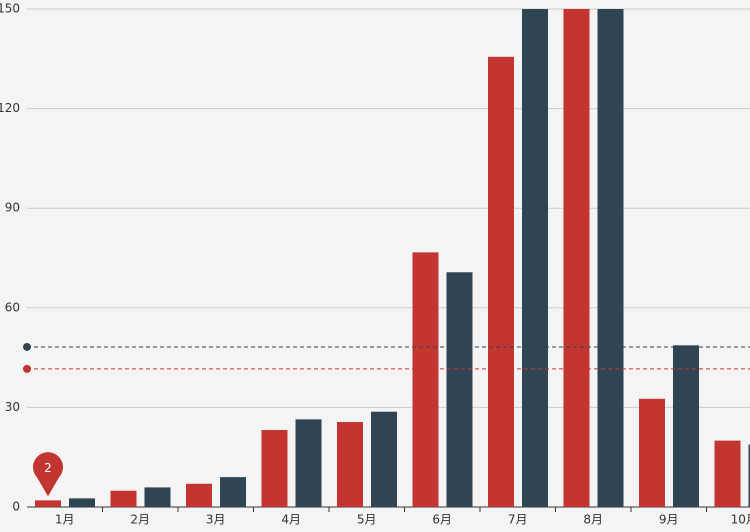  I want to click on mark-point-label: 2, so click(48, 468).